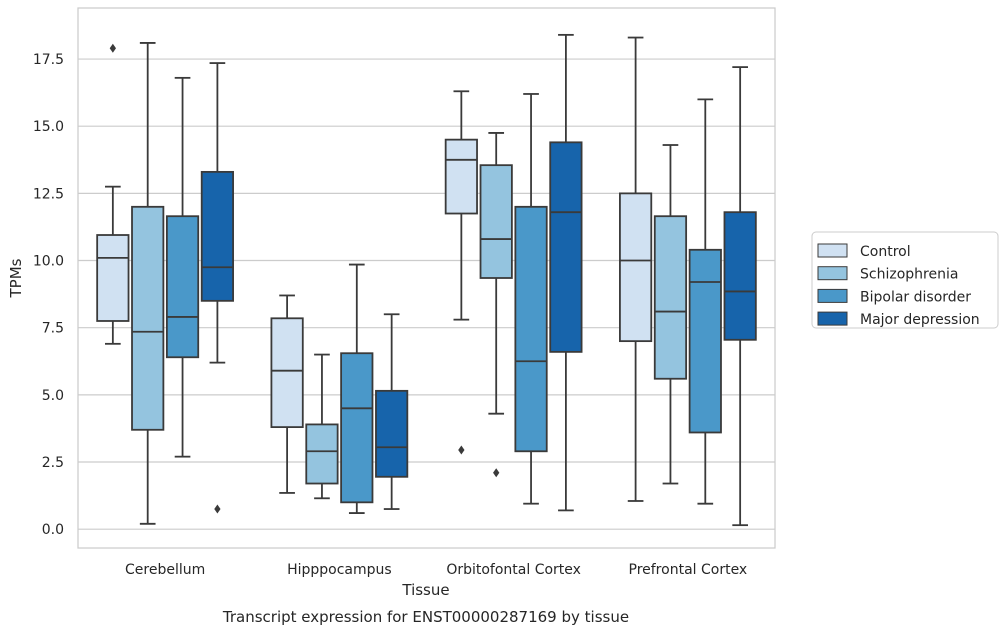  Describe the element at coordinates (48, 262) in the screenshot. I see `y-tick-label: 10.0` at that location.